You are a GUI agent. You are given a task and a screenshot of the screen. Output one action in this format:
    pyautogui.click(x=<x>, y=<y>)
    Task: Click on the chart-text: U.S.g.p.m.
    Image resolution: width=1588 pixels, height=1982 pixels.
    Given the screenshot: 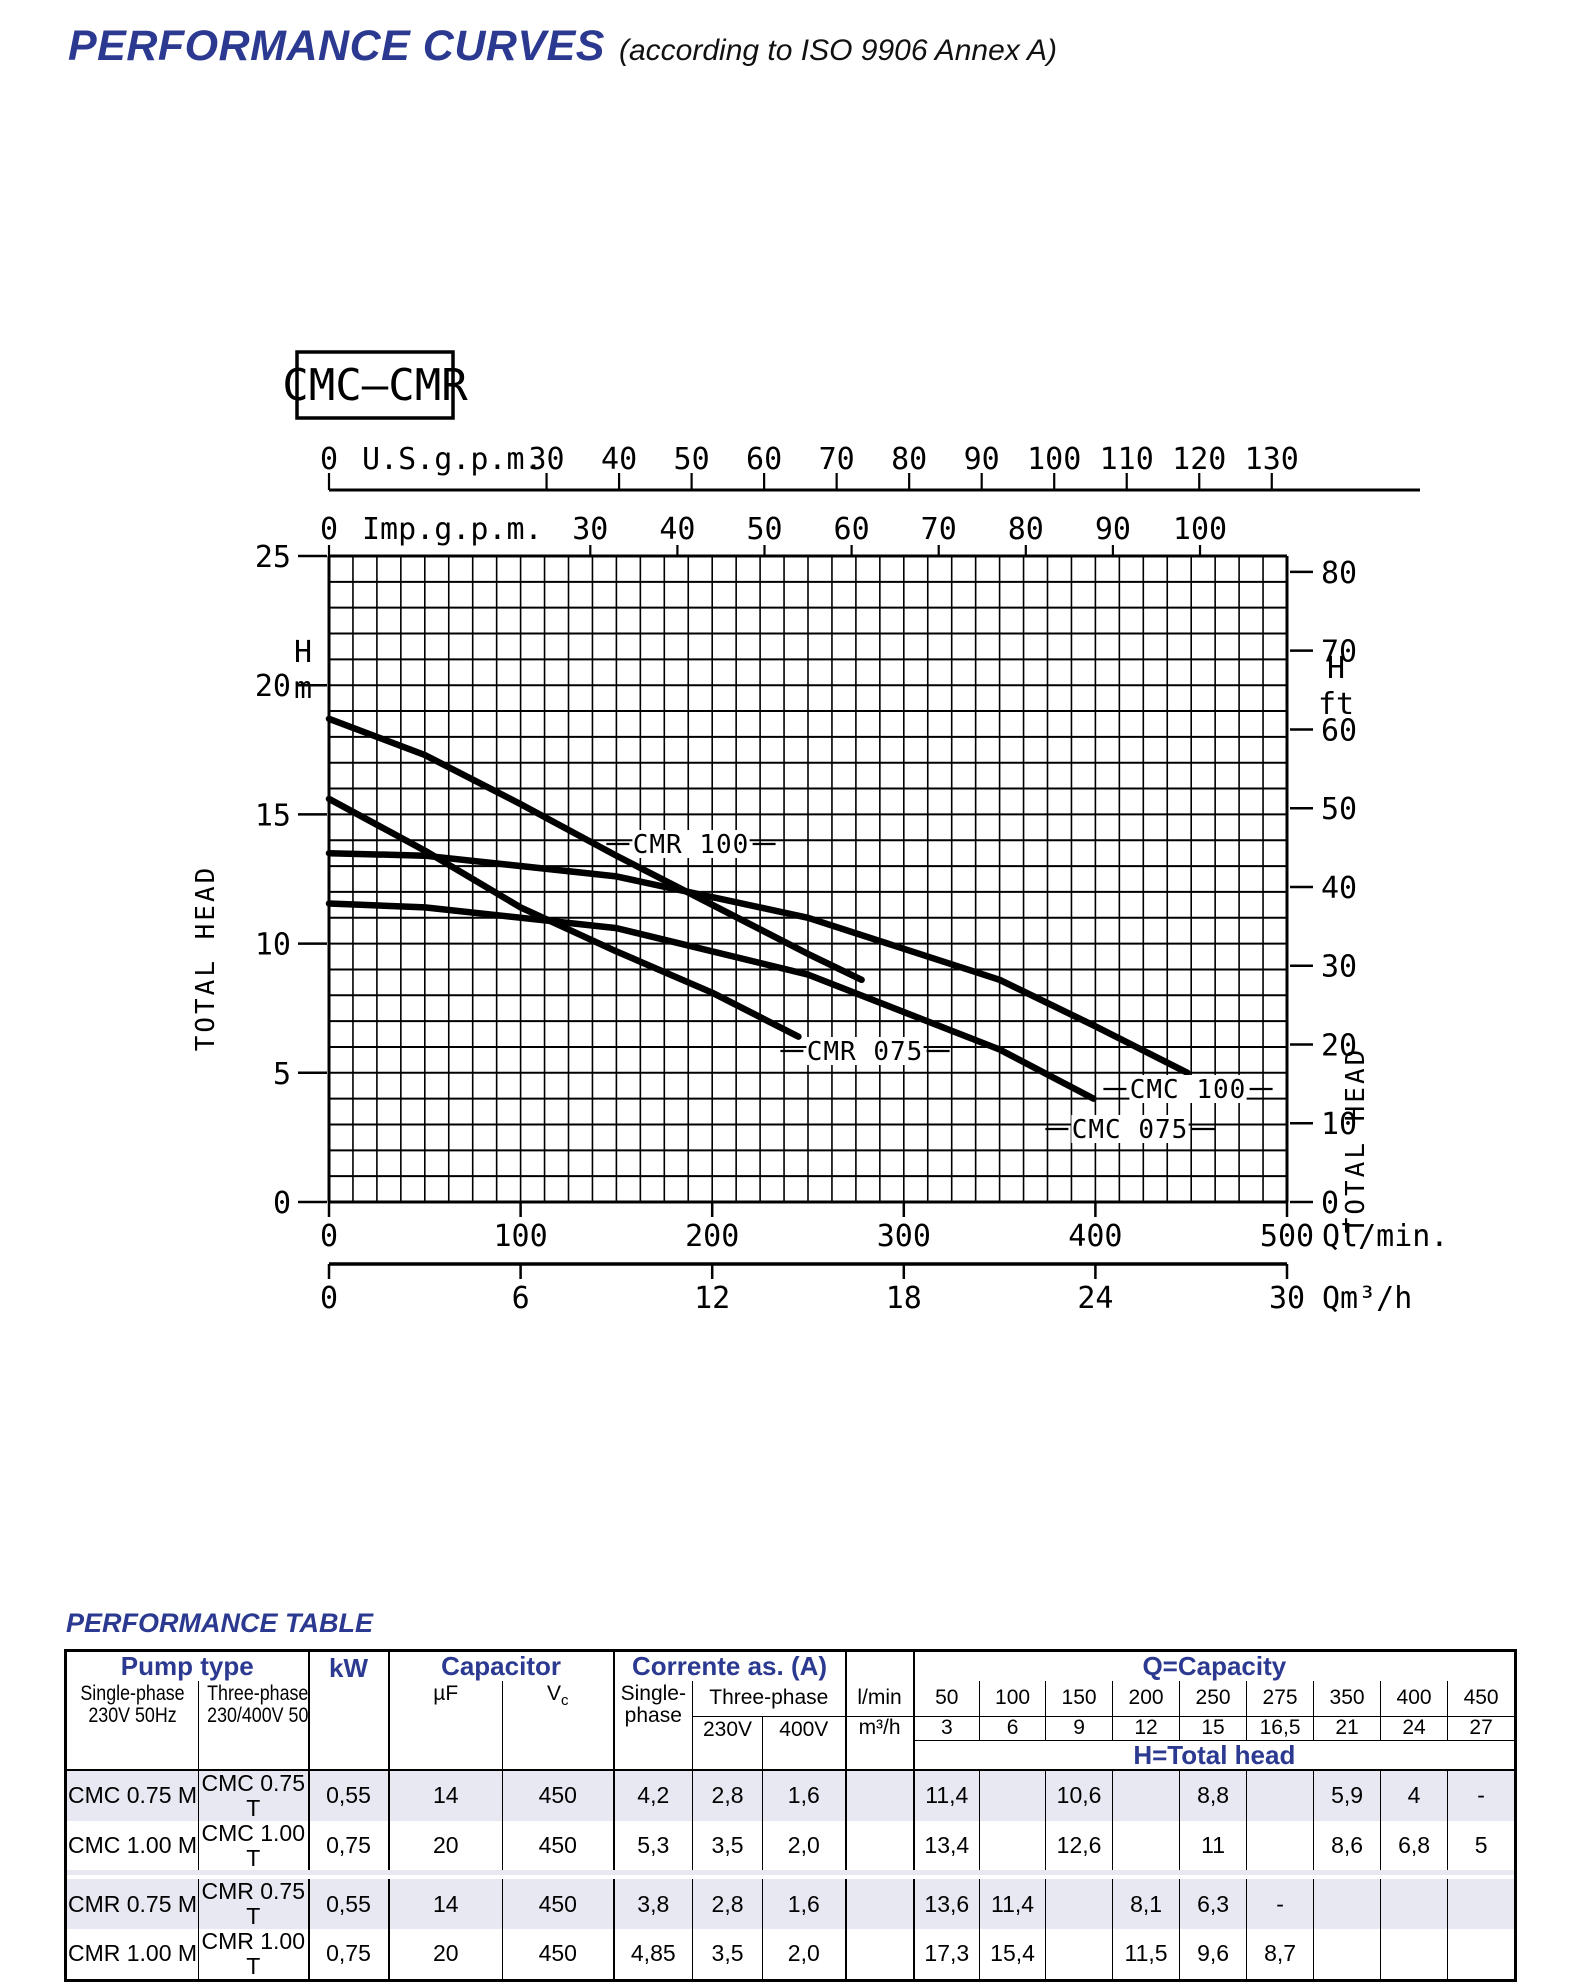 What is the action you would take?
    pyautogui.click(x=452, y=459)
    